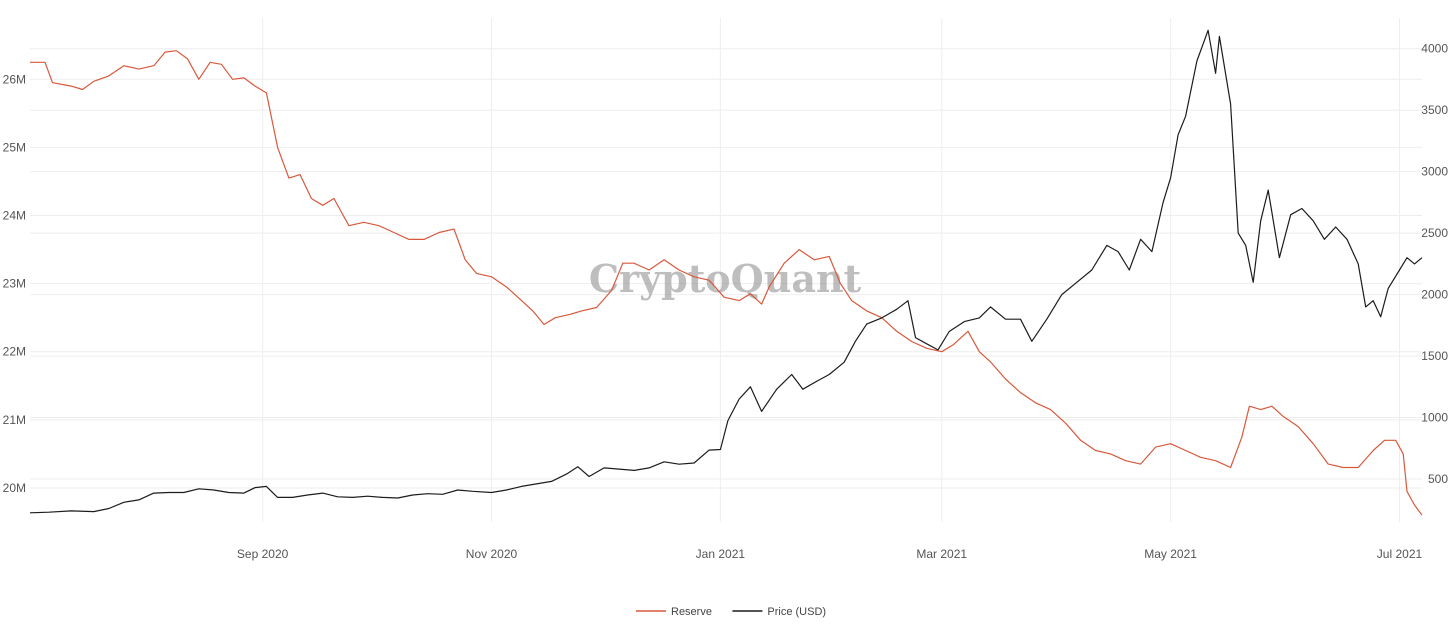  What do you see at coordinates (14, 352) in the screenshot?
I see `y-left-tick-label: 22M` at bounding box center [14, 352].